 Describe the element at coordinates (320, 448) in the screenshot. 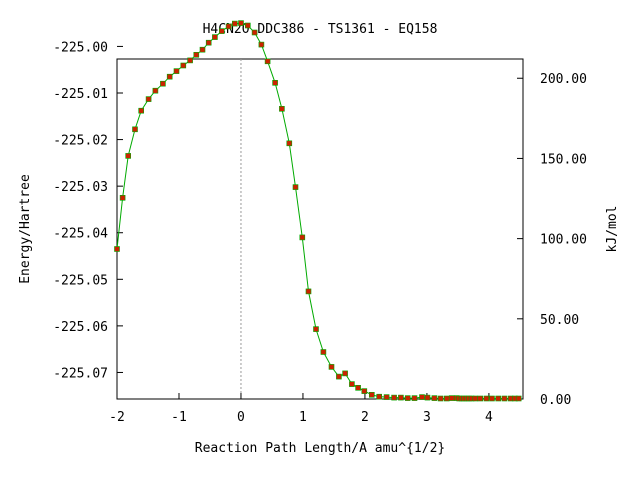

I see `x-axis-label: Reaction Path Length/A amu^{1/2}` at that location.